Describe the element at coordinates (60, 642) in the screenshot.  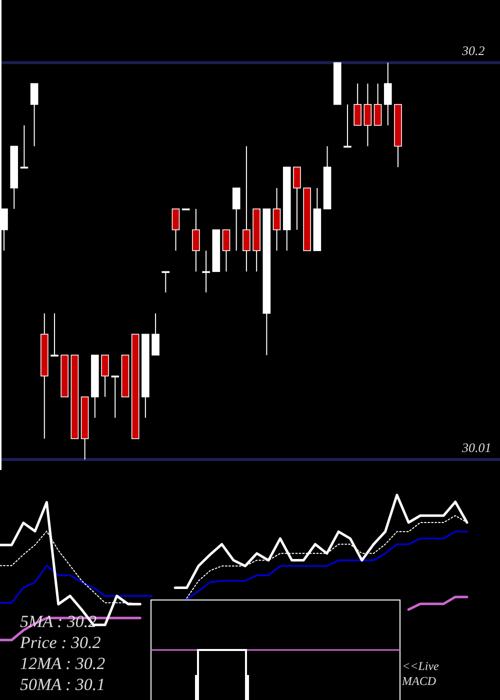
I see `annotation: Price : 30.2` at that location.